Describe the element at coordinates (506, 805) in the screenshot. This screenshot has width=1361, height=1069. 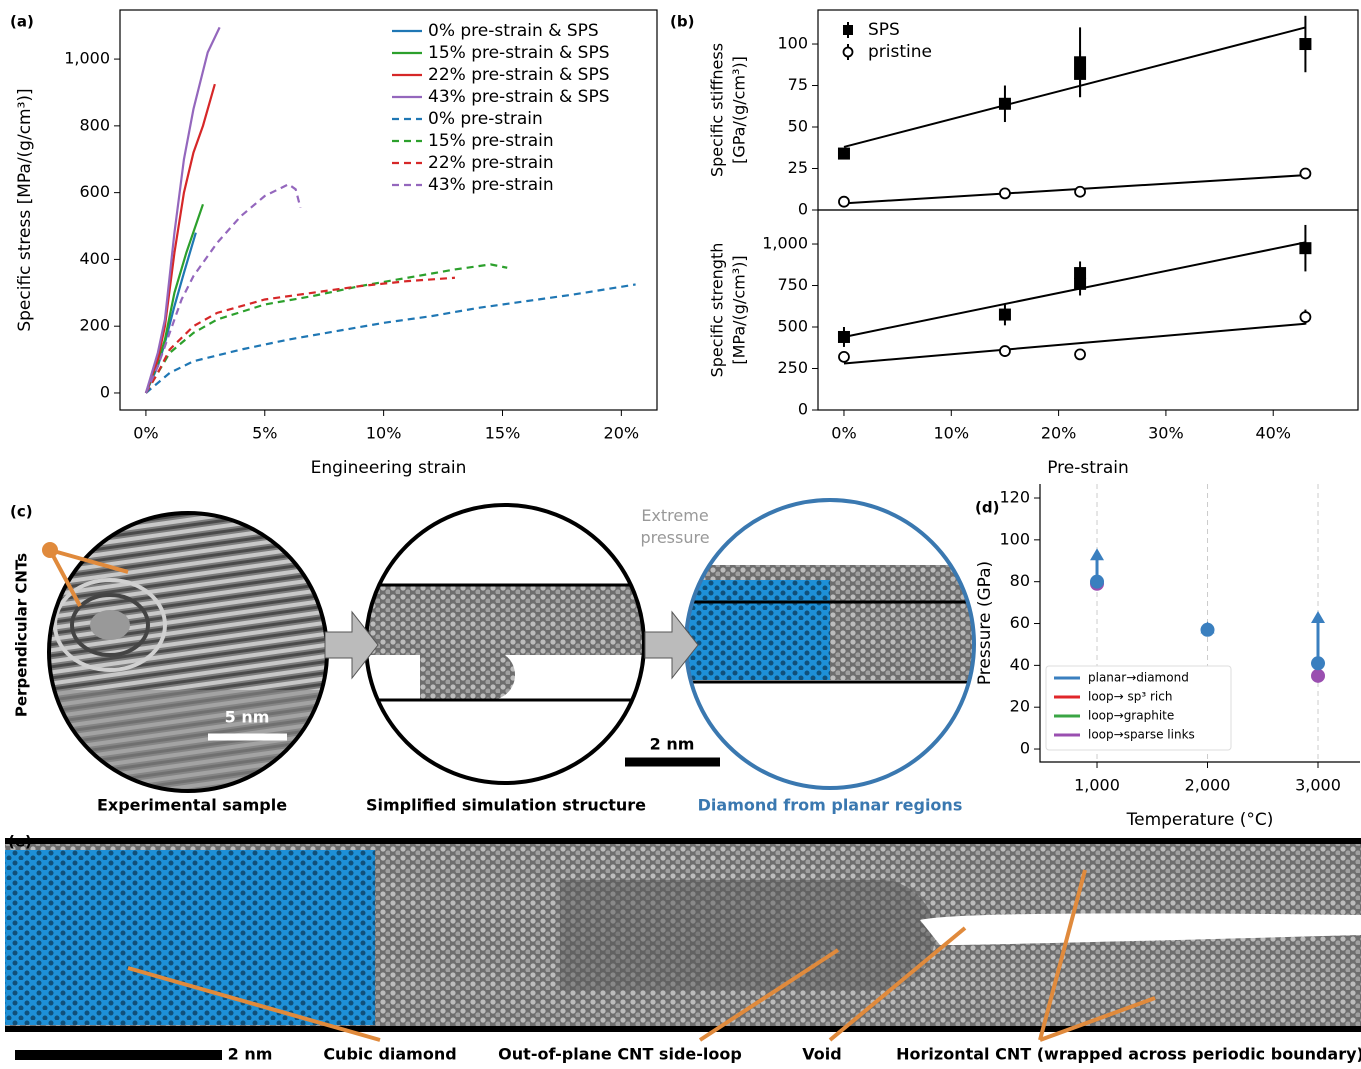
I see `caption: Simplified simulation structure` at that location.